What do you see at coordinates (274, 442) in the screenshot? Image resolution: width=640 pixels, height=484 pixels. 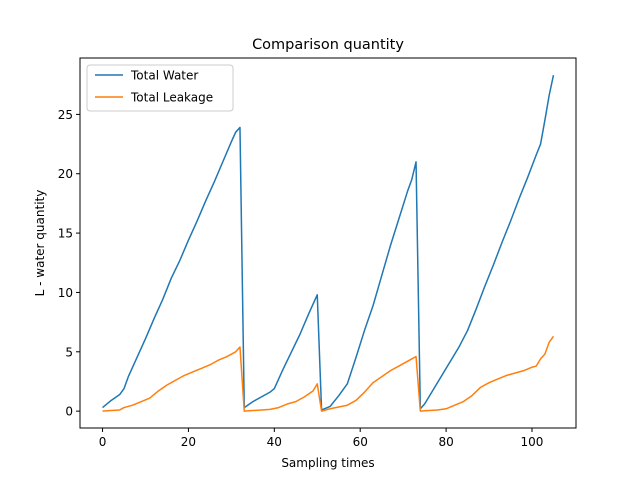 I see `x-tick-label: 40` at bounding box center [274, 442].